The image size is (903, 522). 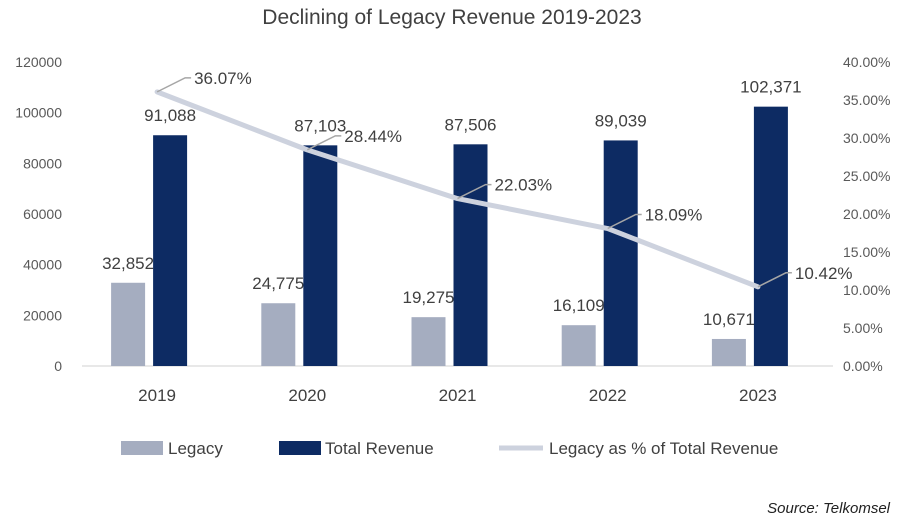 I want to click on right-tick-label: 20.00%, so click(x=866, y=214).